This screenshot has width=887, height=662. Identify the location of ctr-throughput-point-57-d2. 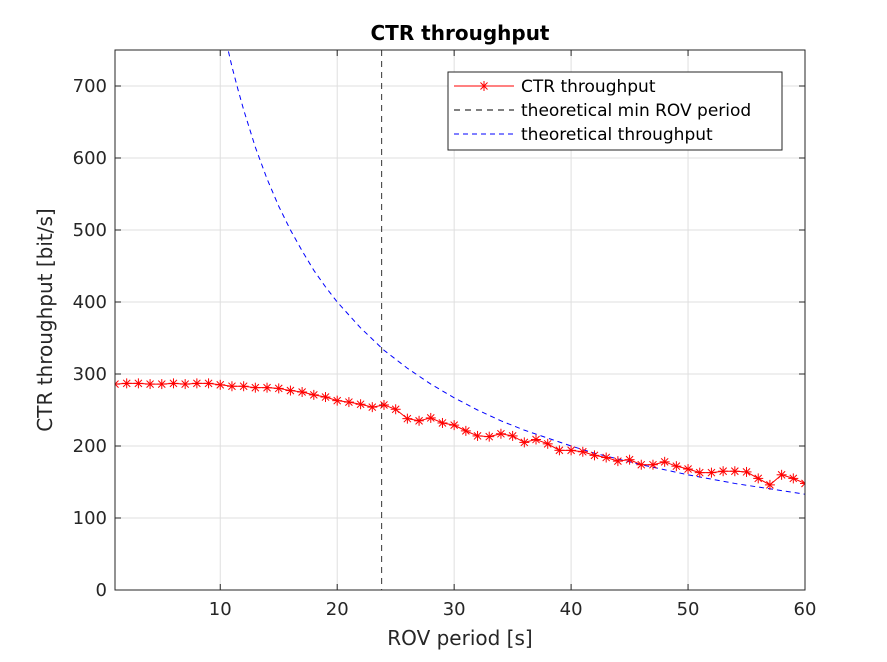
(770, 484).